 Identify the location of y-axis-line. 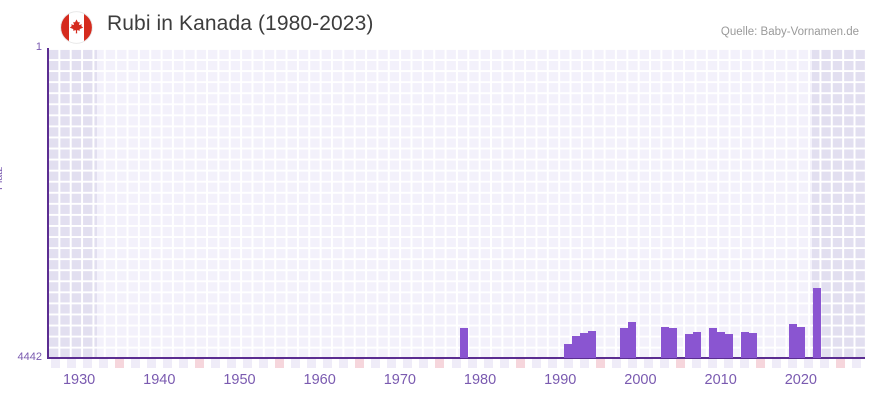
(48, 203).